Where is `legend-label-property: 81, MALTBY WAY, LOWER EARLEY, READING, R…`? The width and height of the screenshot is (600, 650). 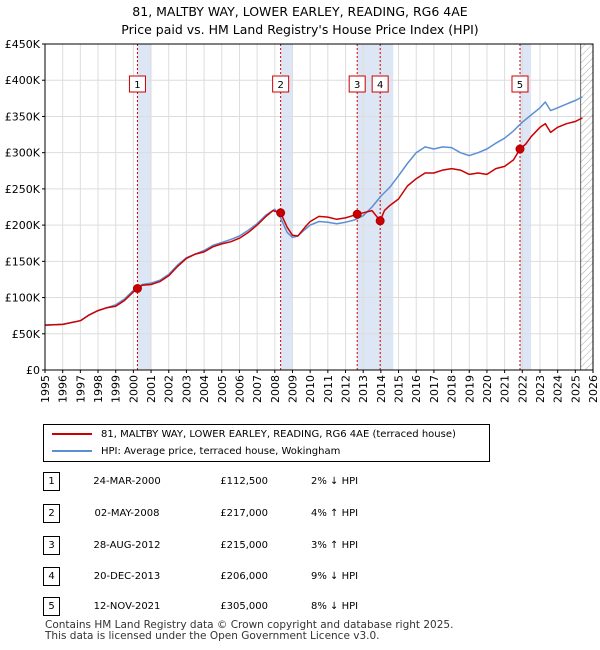 legend-label-property: 81, MALTBY WAY, LOWER EARLEY, READING, R… is located at coordinates (278, 434).